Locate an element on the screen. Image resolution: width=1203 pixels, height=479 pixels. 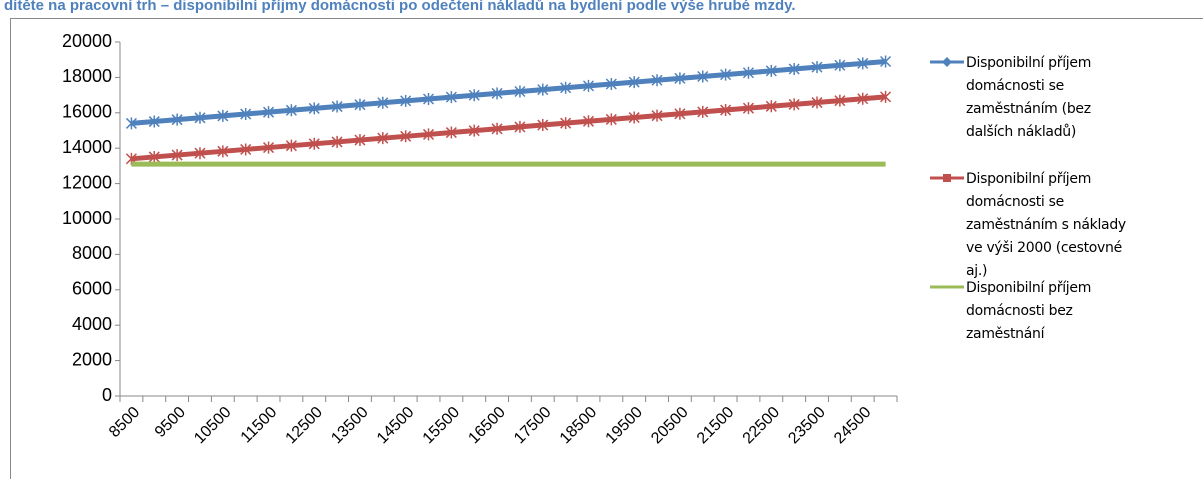
y-tick-label: 18000 is located at coordinates (87, 76).